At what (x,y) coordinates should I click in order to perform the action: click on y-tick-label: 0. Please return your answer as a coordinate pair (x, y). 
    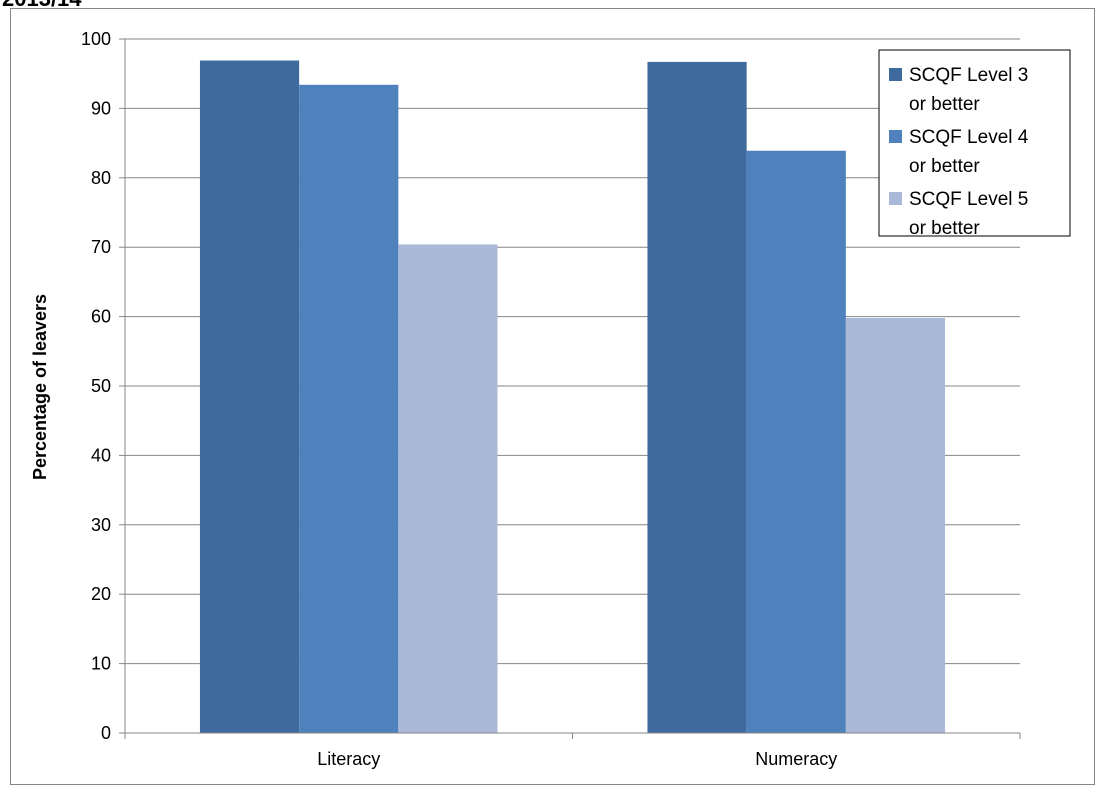
    Looking at the image, I should click on (106, 733).